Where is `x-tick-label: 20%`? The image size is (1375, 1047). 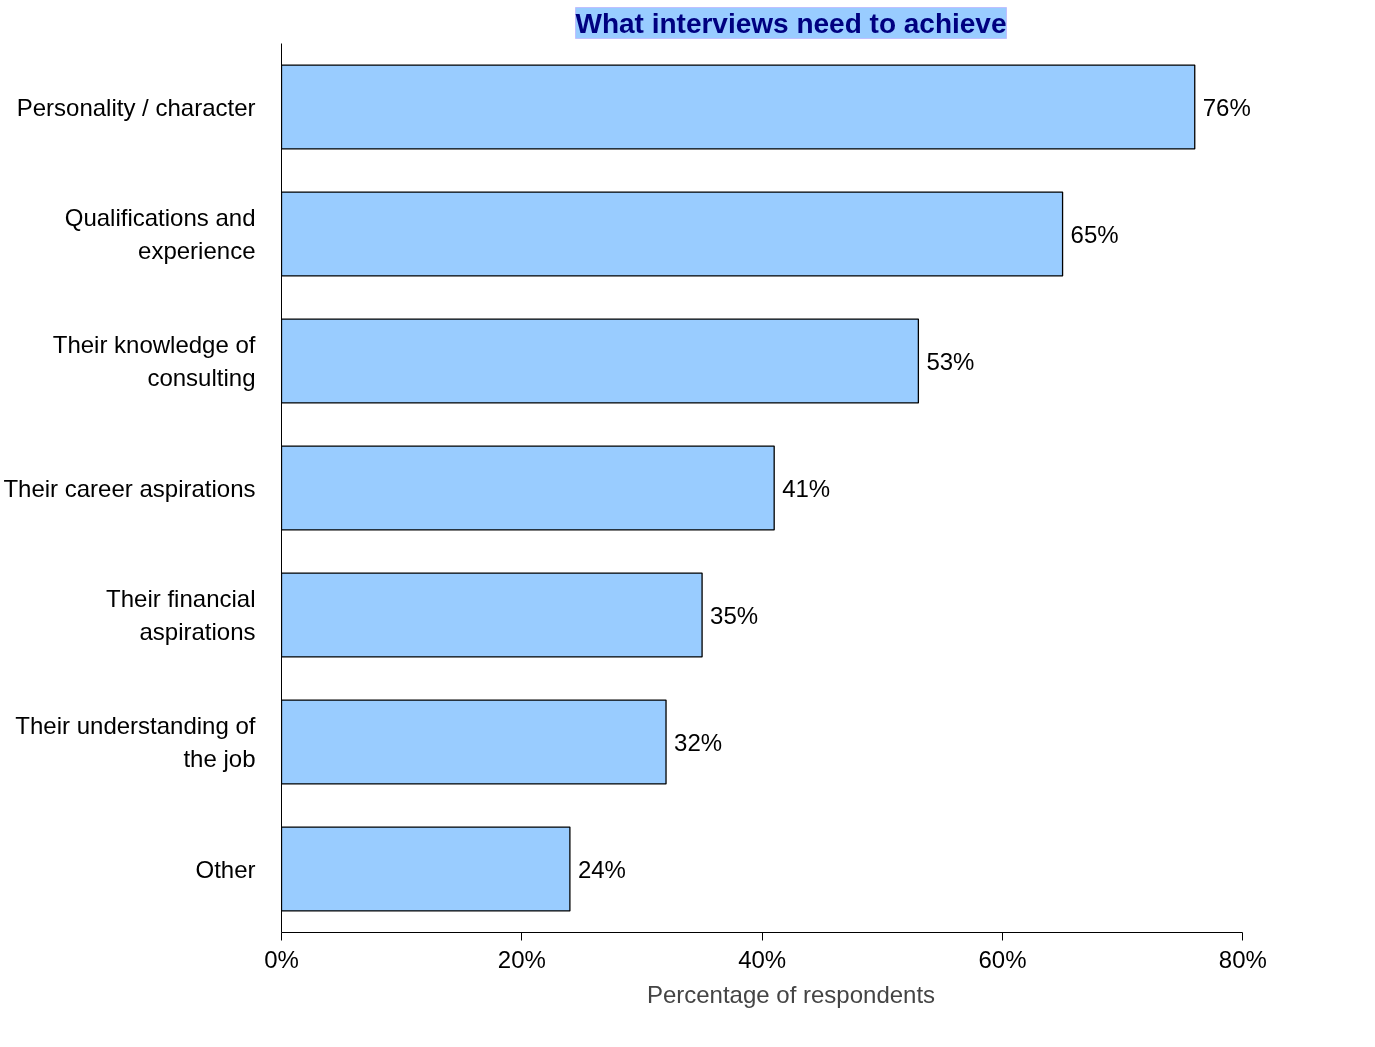 x-tick-label: 20% is located at coordinates (521, 959).